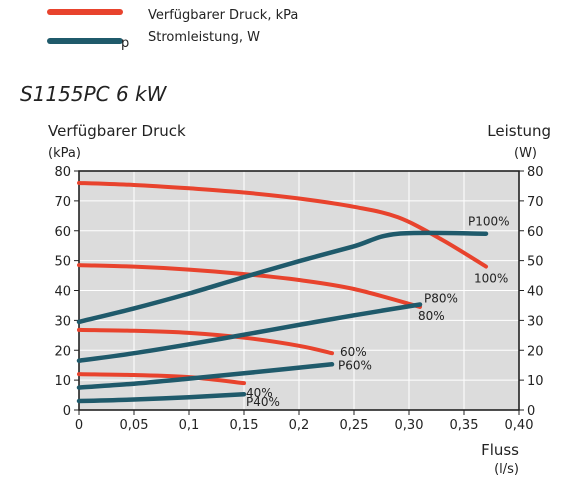  I want to click on y-right-tick-label: 50, so click(535, 262).